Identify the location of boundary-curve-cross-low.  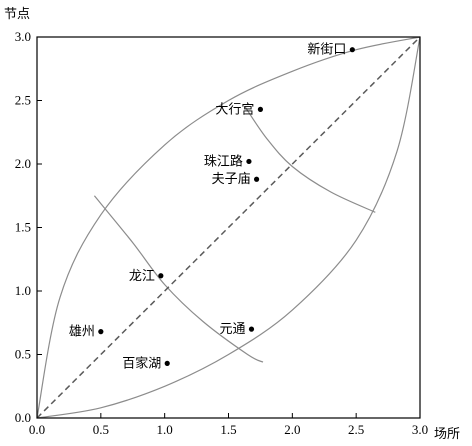
(178, 279).